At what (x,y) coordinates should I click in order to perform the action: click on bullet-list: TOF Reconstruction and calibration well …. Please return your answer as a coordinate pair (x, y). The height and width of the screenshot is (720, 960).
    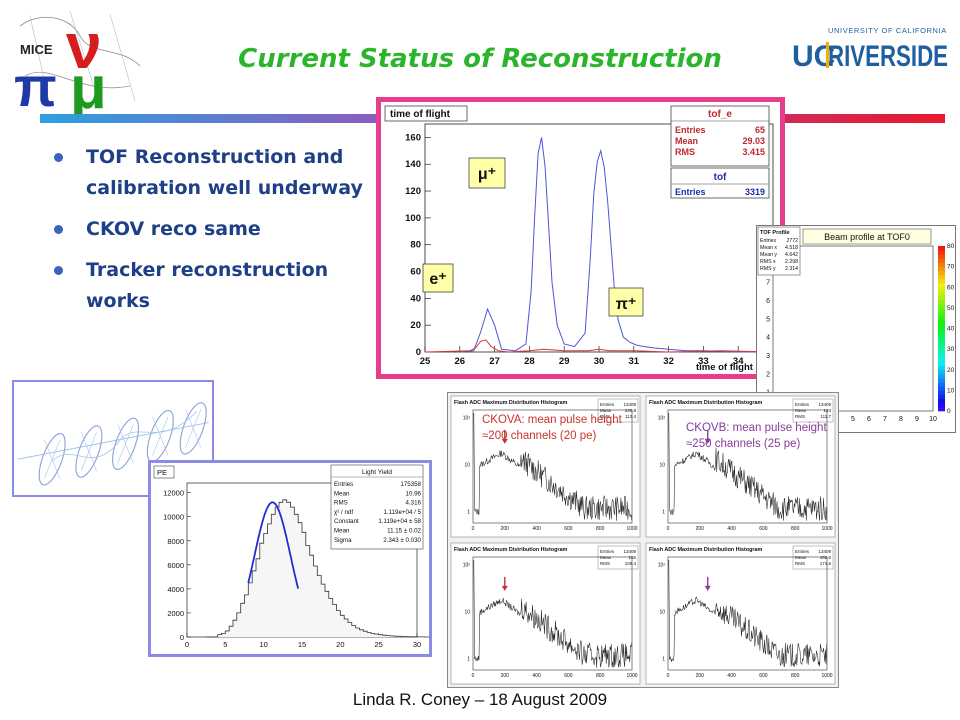
    Looking at the image, I should click on (213, 234).